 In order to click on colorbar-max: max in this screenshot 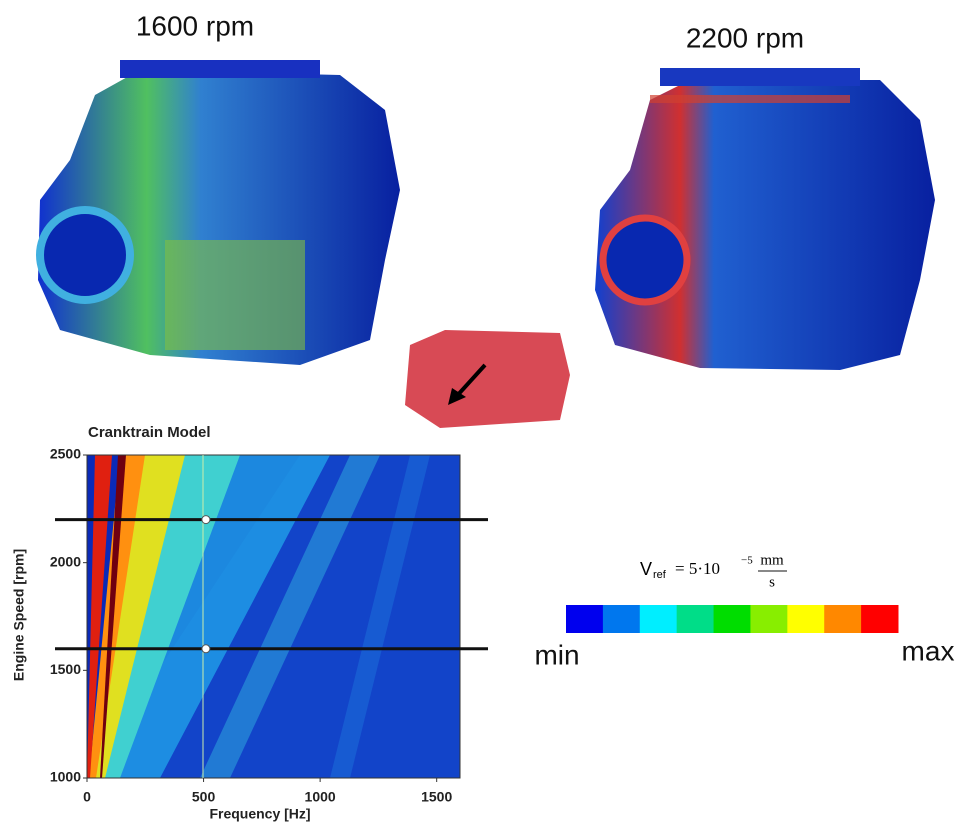, I will do `click(928, 650)`.